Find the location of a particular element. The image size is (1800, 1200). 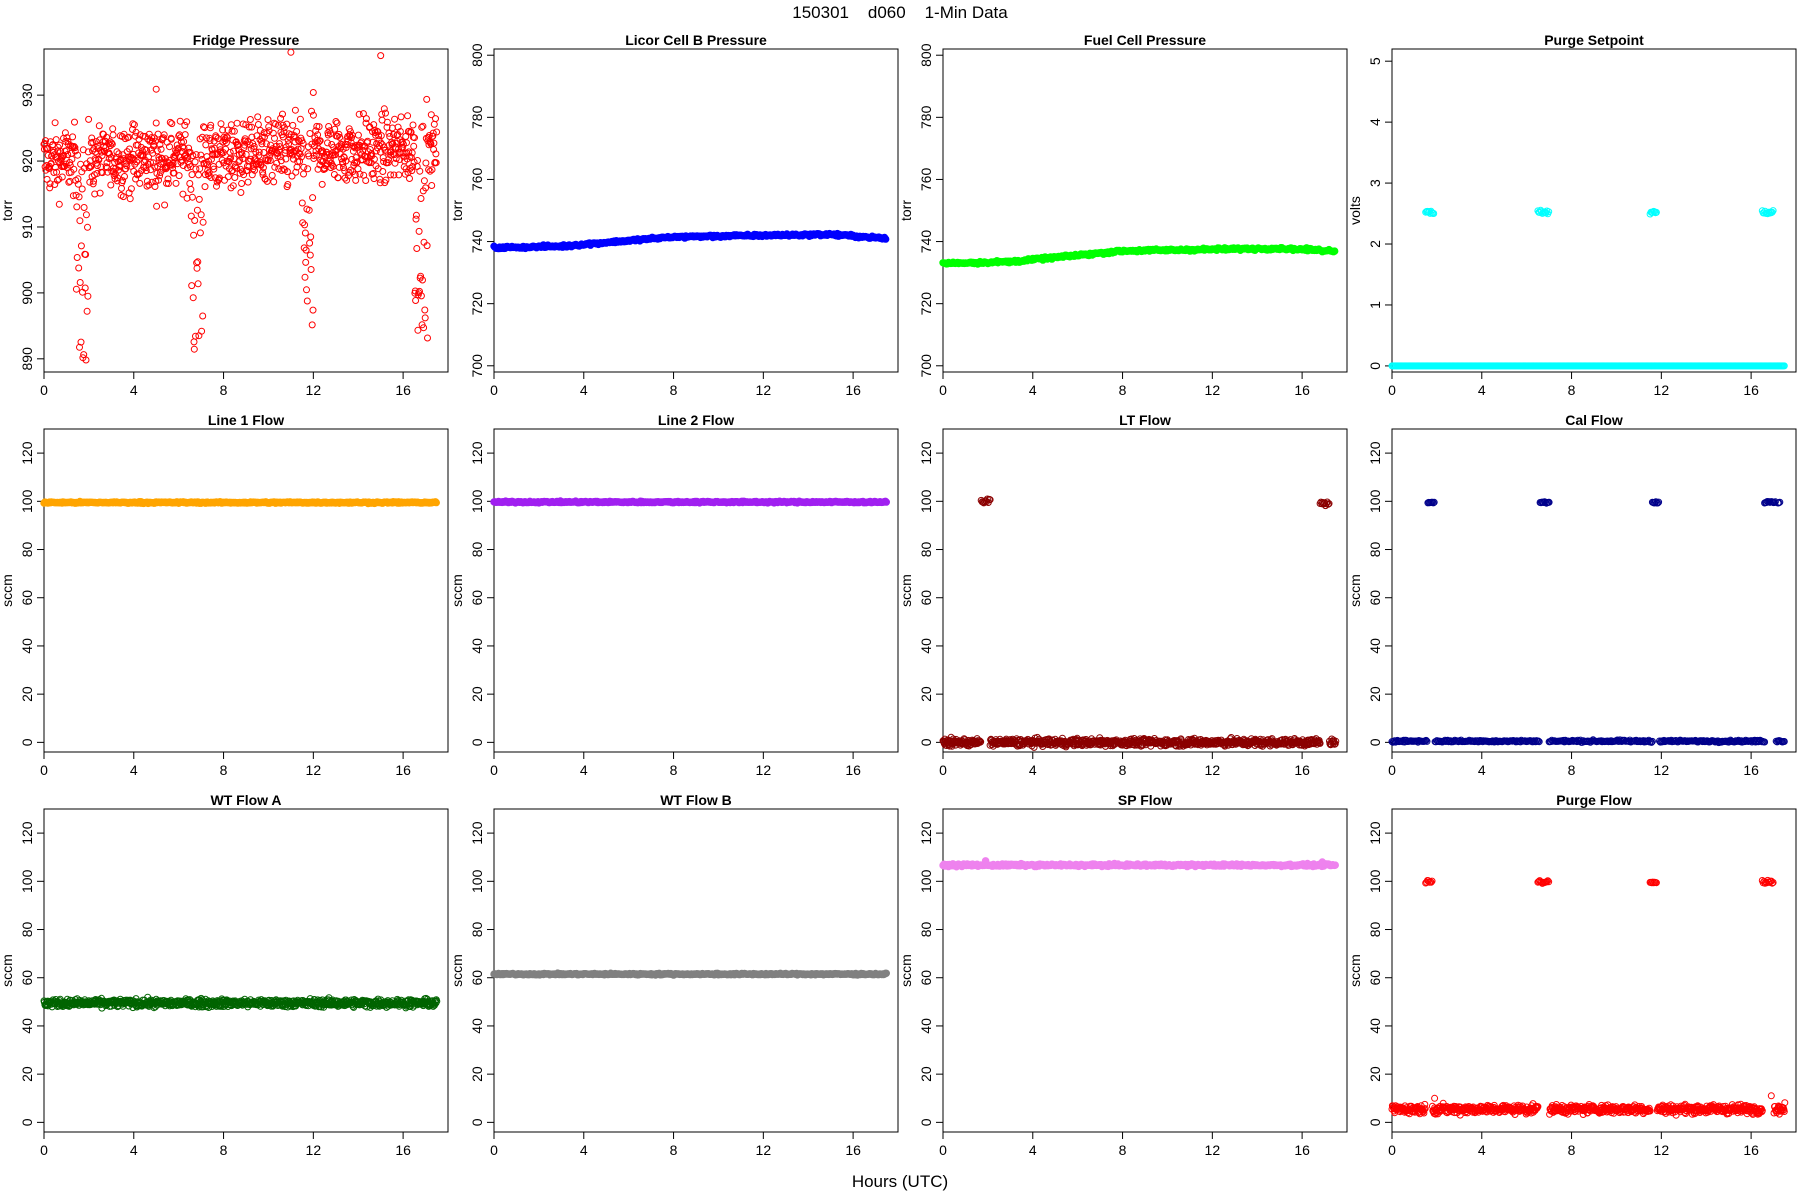

y-tick-label: 910 is located at coordinates (27, 227).